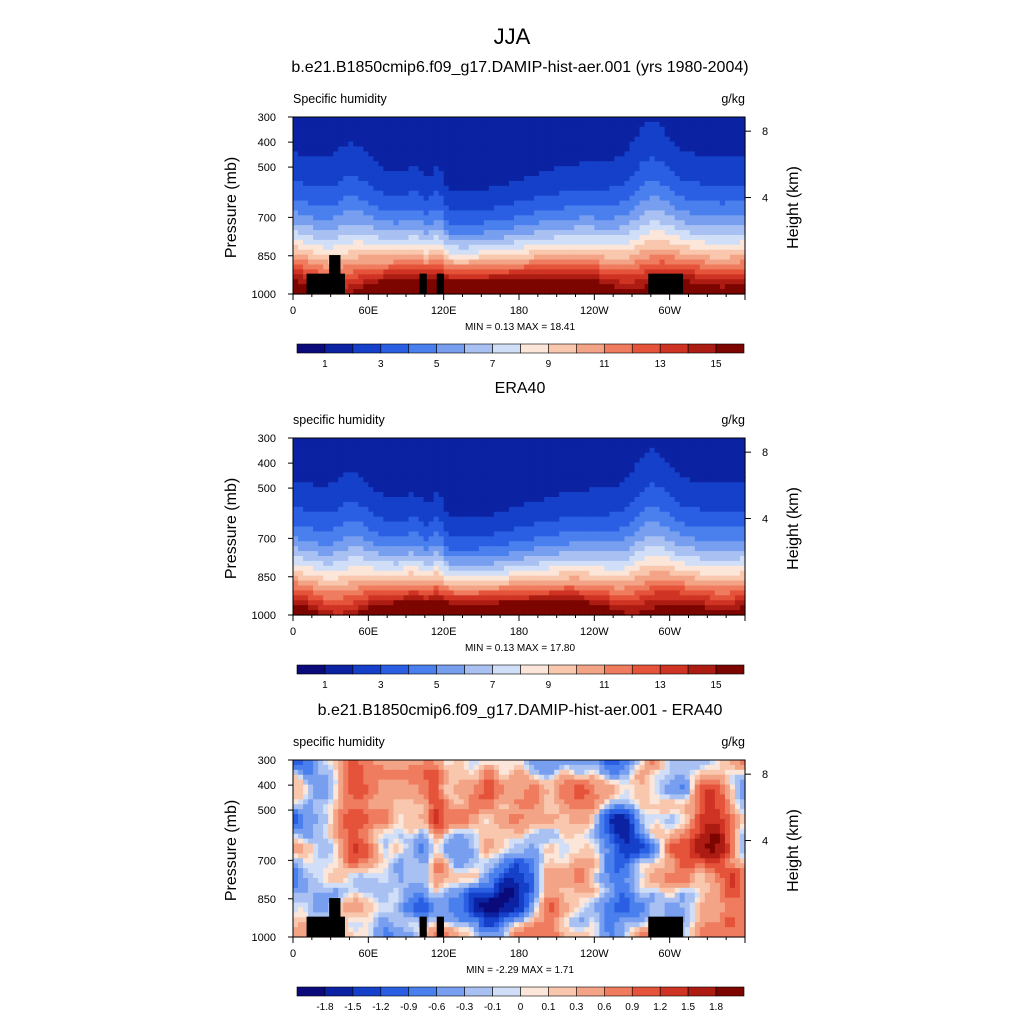 Image resolution: width=1024 pixels, height=1024 pixels. I want to click on x-tick-label: 120W, so click(594, 311).